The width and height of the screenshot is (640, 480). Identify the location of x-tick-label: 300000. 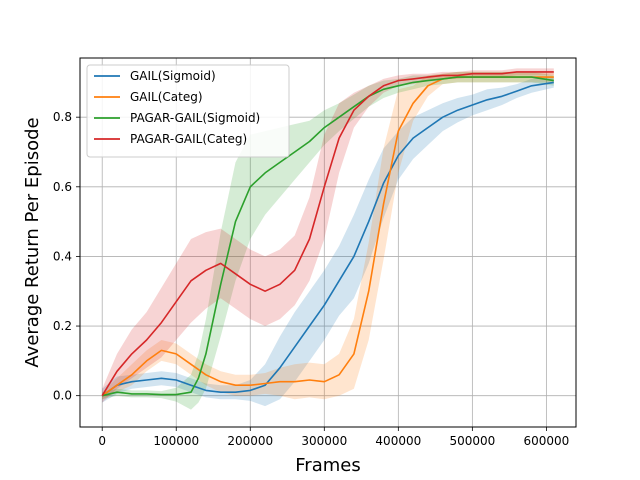
(324, 441).